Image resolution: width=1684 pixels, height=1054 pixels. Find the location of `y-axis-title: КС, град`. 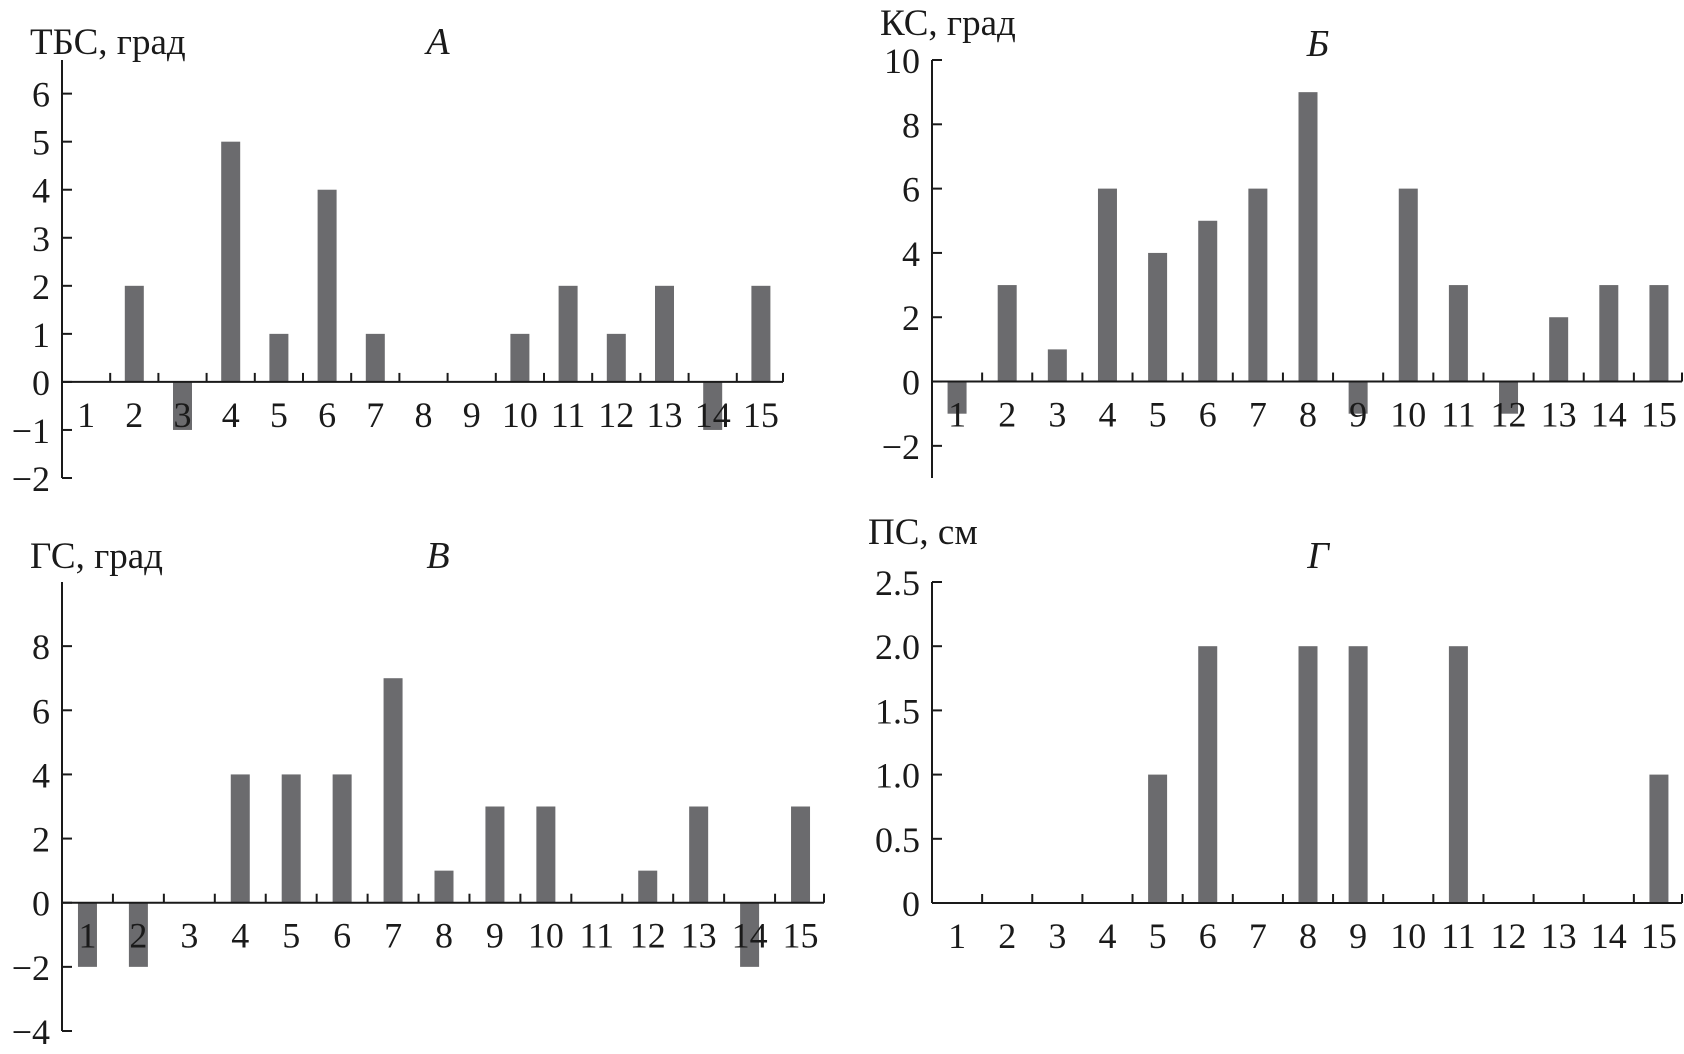

y-axis-title: КС, град is located at coordinates (948, 23).